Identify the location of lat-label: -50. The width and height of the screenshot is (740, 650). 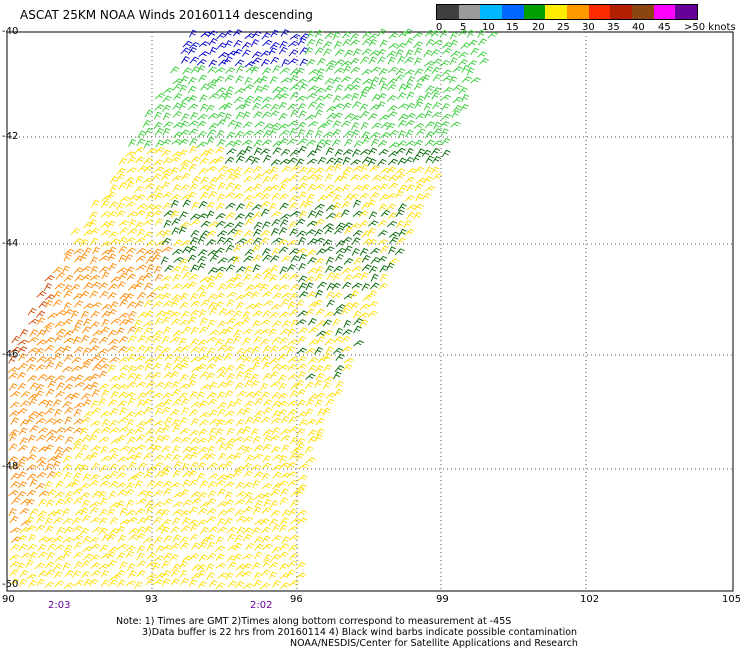
(10, 584).